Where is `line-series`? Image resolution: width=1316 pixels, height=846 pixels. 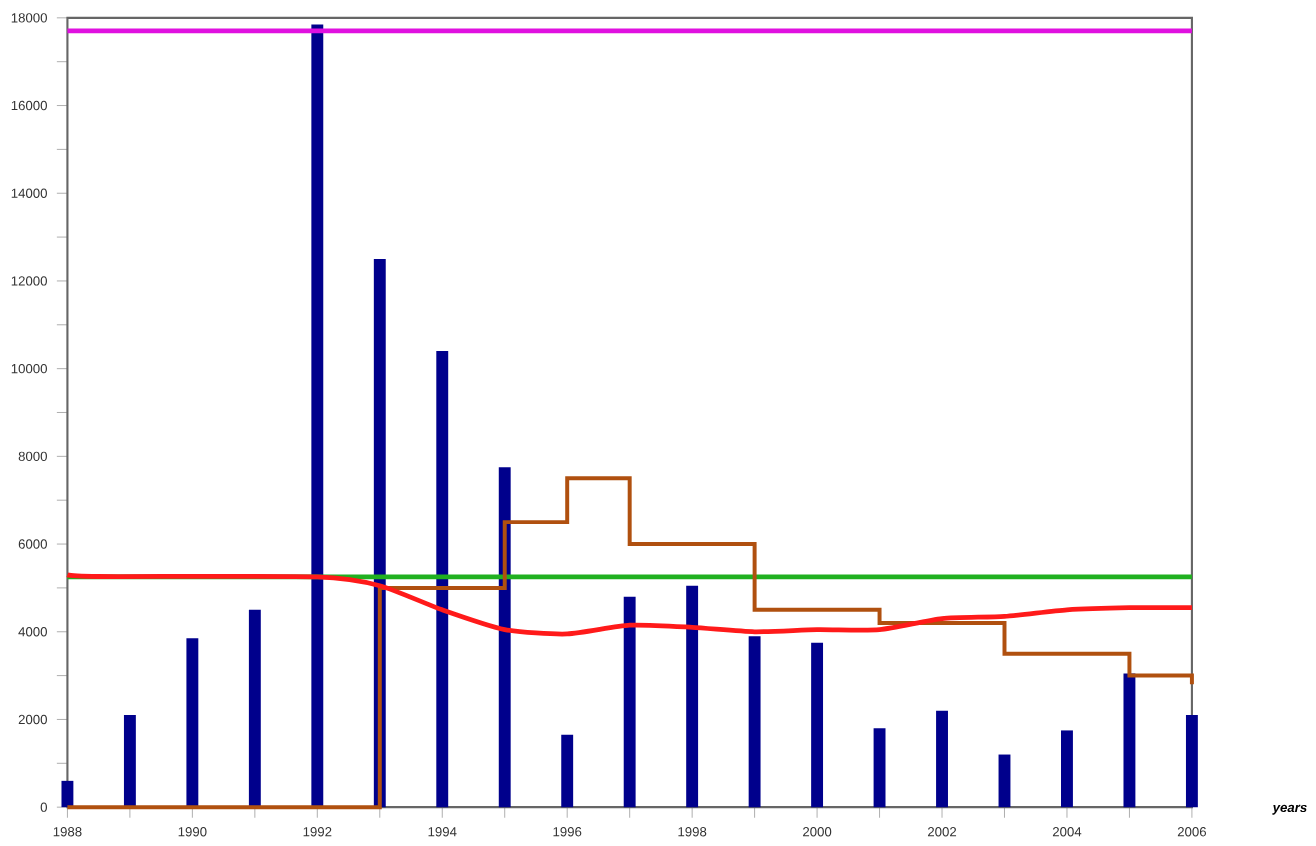 line-series is located at coordinates (630, 604).